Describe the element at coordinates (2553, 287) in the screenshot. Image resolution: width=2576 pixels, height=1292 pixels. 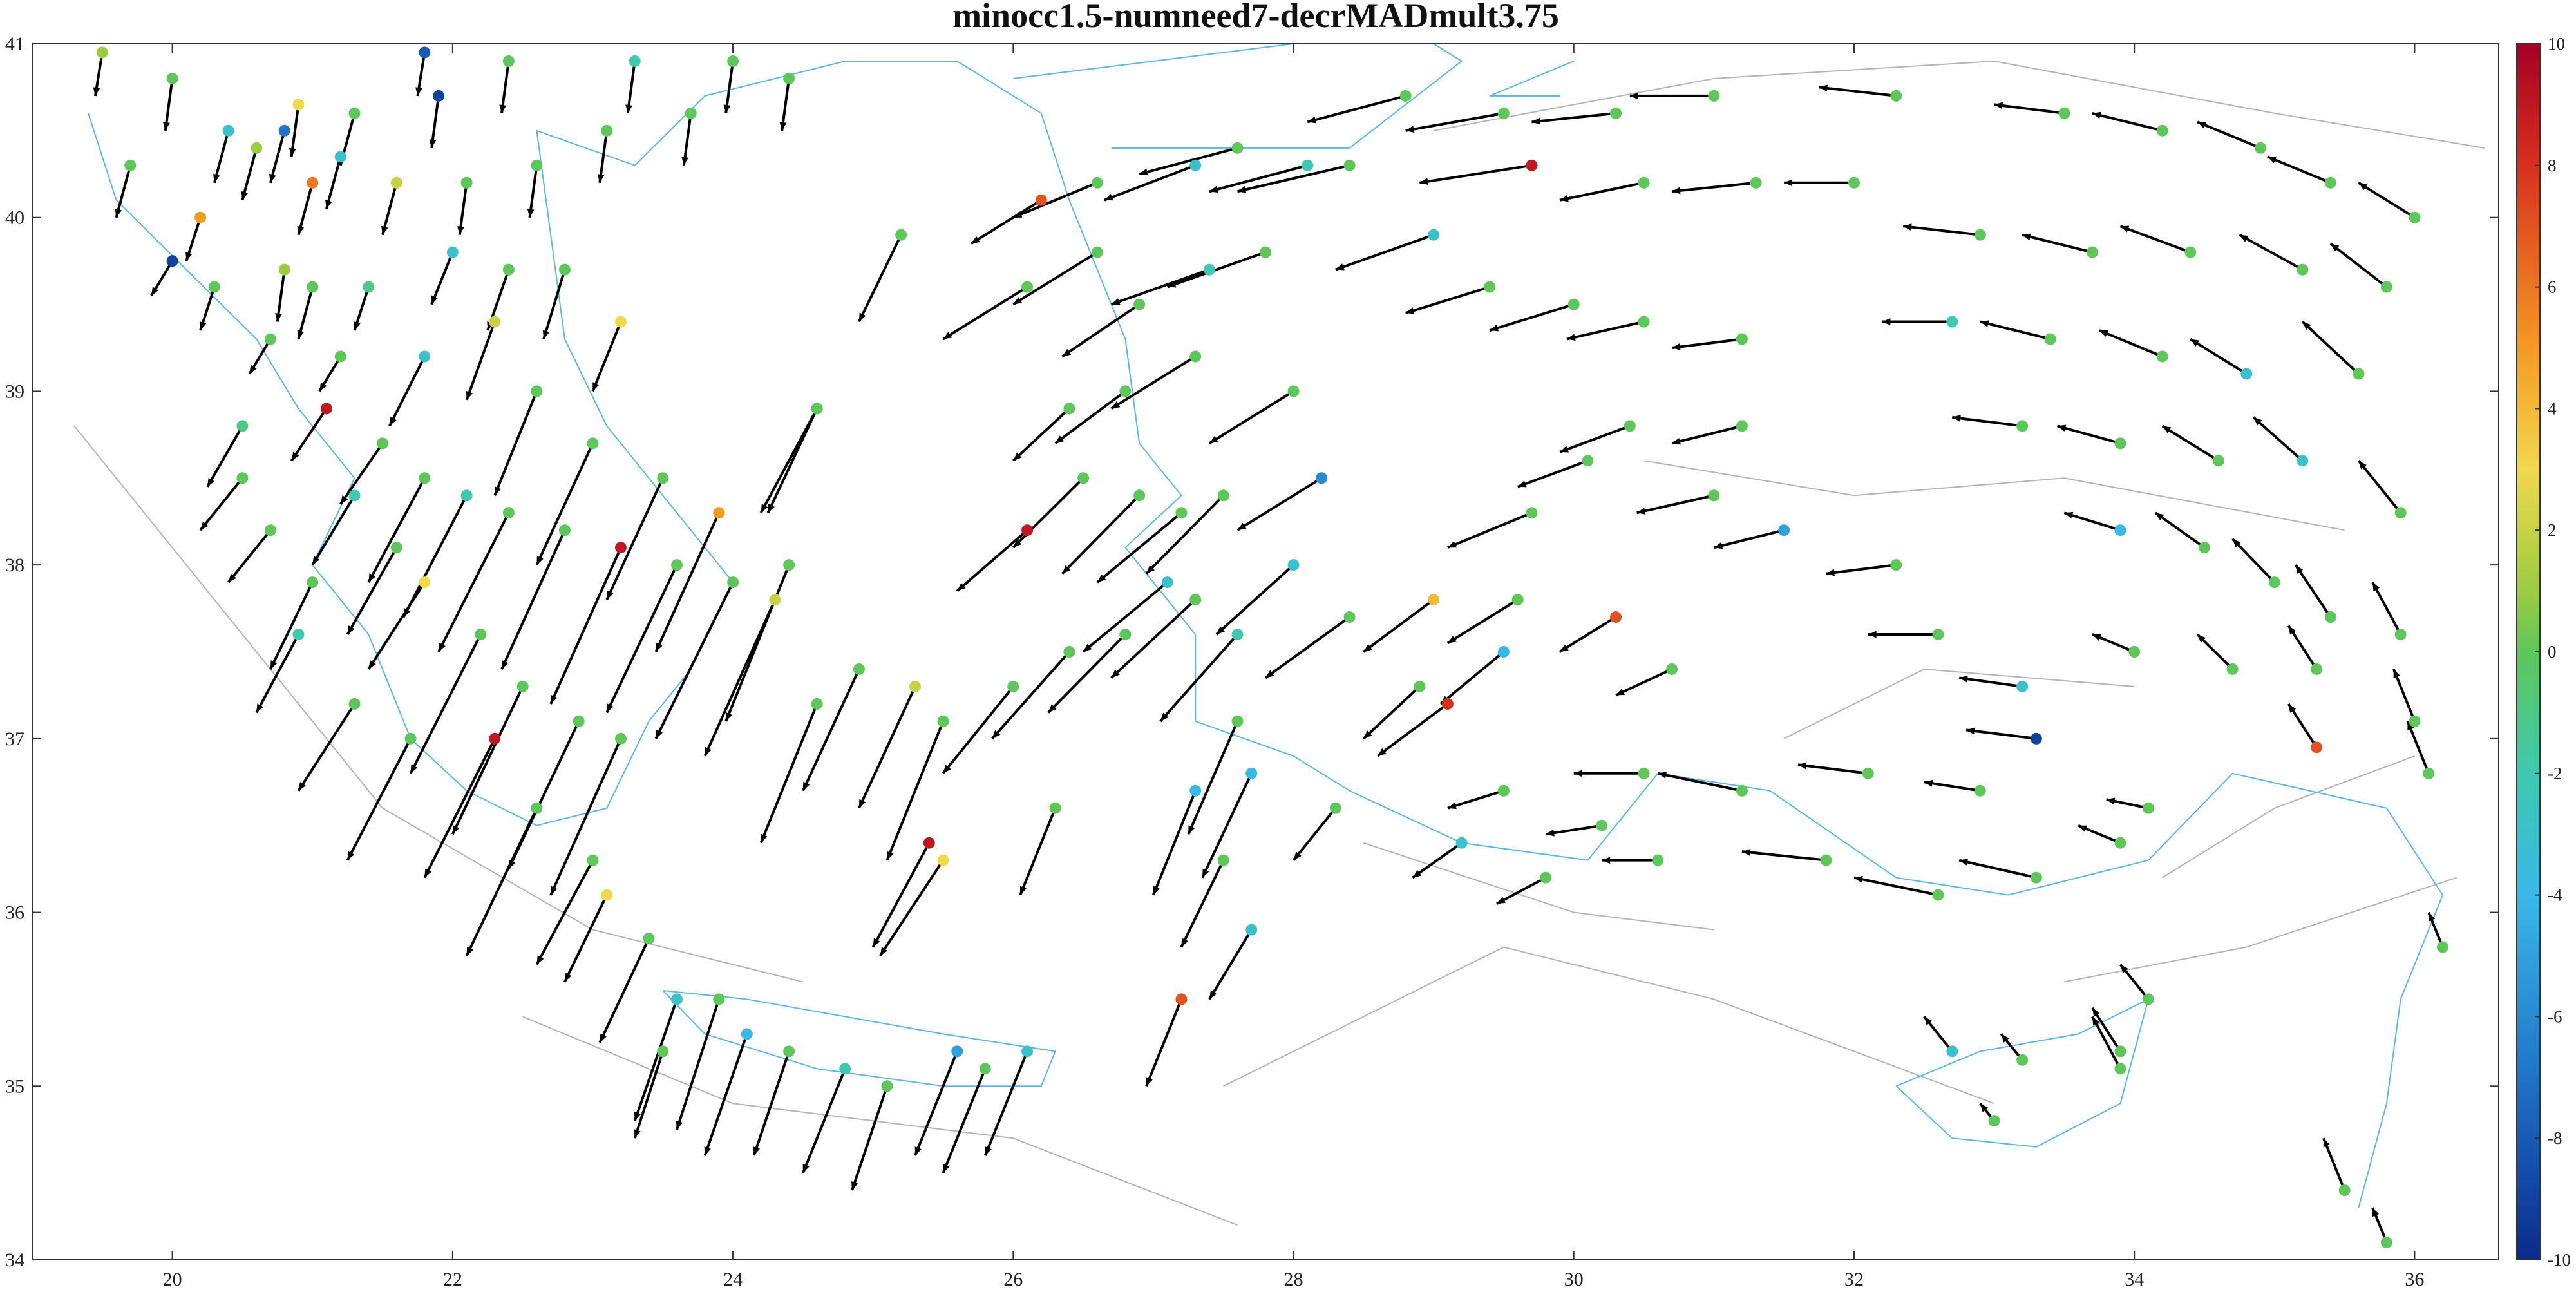
I see `colorbar-tick-label: 6` at that location.